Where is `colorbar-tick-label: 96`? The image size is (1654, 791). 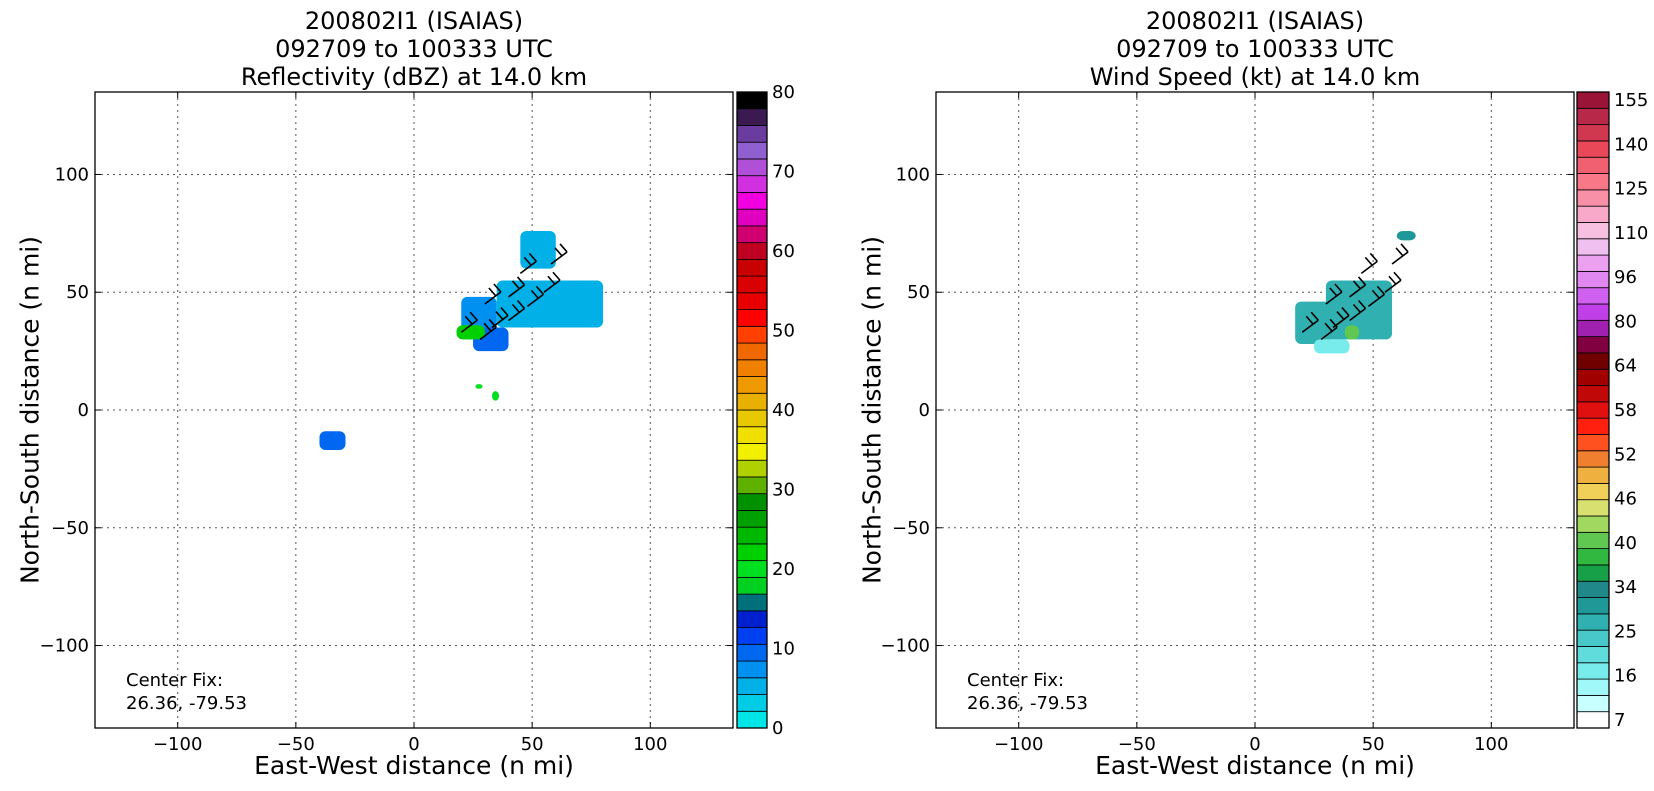 colorbar-tick-label: 96 is located at coordinates (1625, 277).